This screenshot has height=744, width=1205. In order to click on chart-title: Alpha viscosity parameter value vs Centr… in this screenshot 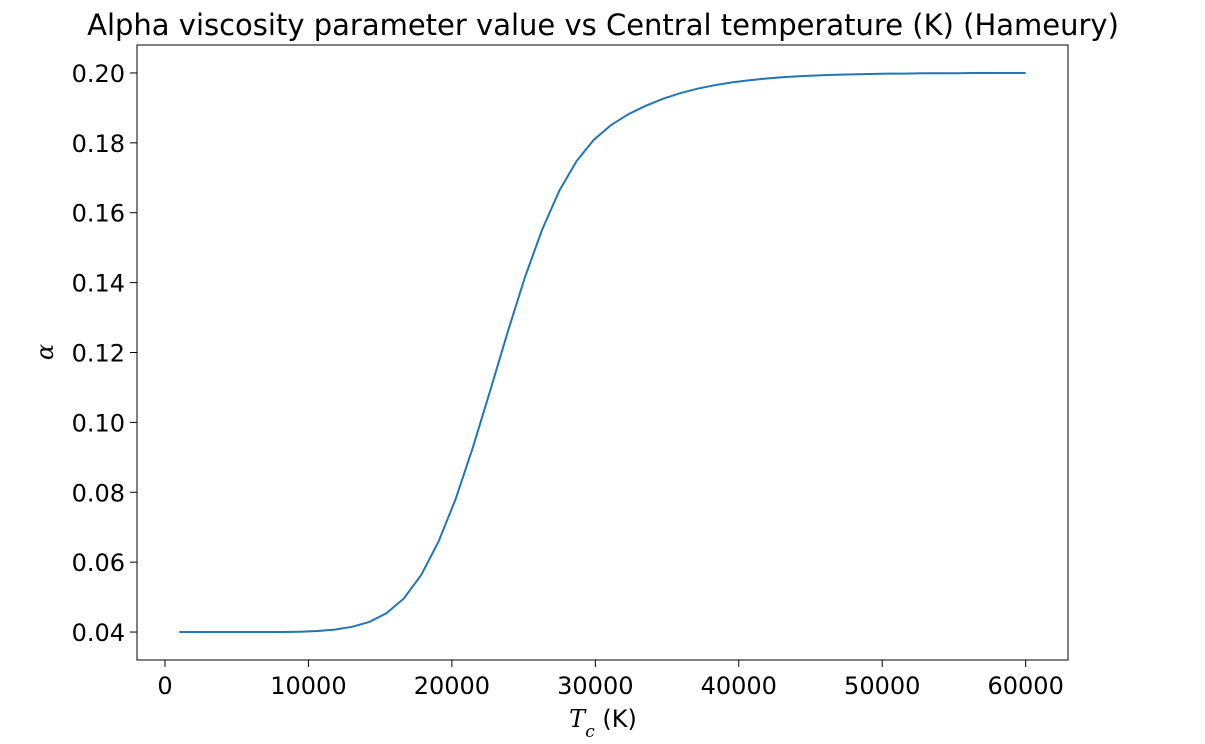, I will do `click(603, 25)`.